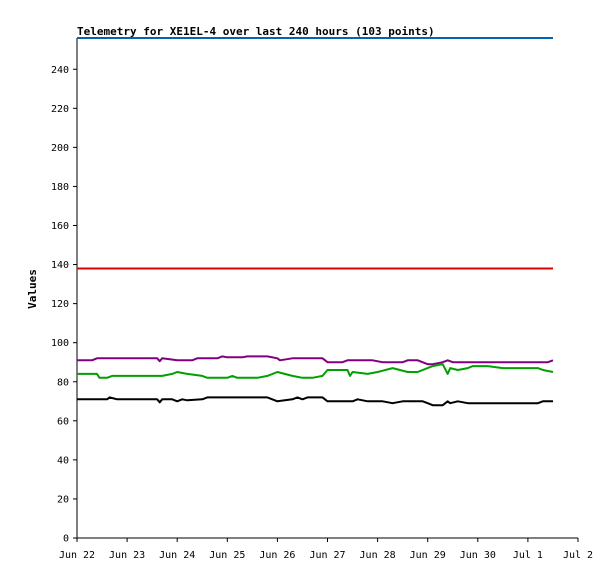  I want to click on x-tick-label: Jun 22, so click(77, 555).